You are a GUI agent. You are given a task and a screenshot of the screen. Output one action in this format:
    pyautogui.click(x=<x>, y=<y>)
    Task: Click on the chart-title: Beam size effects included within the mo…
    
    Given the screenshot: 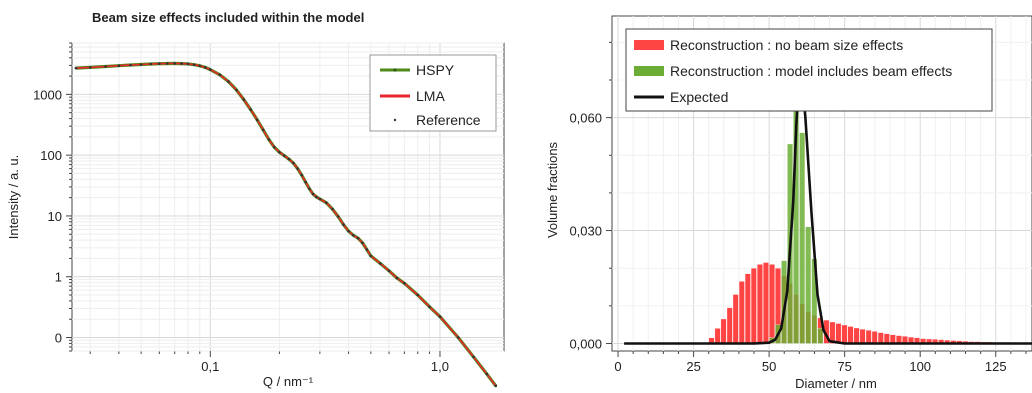 What is the action you would take?
    pyautogui.click(x=228, y=17)
    